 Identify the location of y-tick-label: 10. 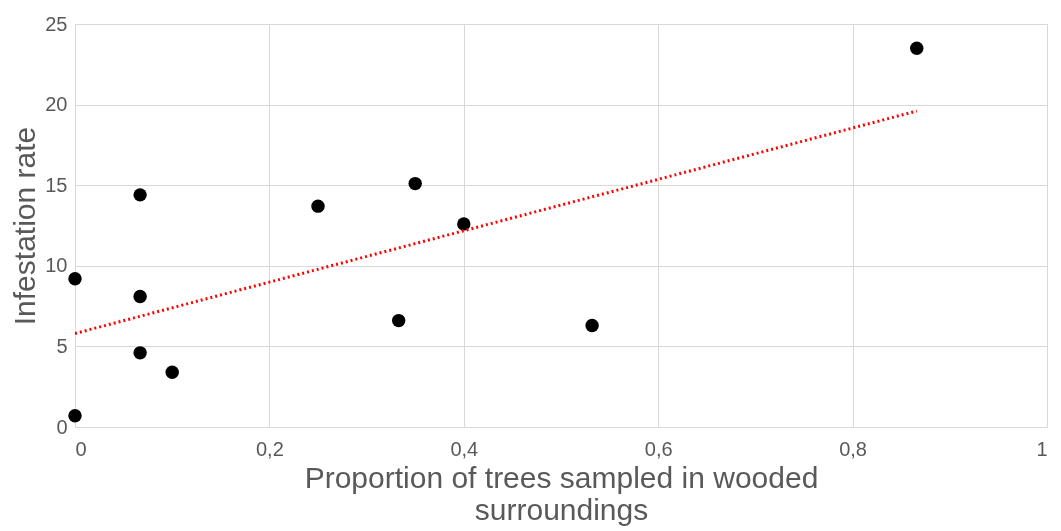
(56, 265).